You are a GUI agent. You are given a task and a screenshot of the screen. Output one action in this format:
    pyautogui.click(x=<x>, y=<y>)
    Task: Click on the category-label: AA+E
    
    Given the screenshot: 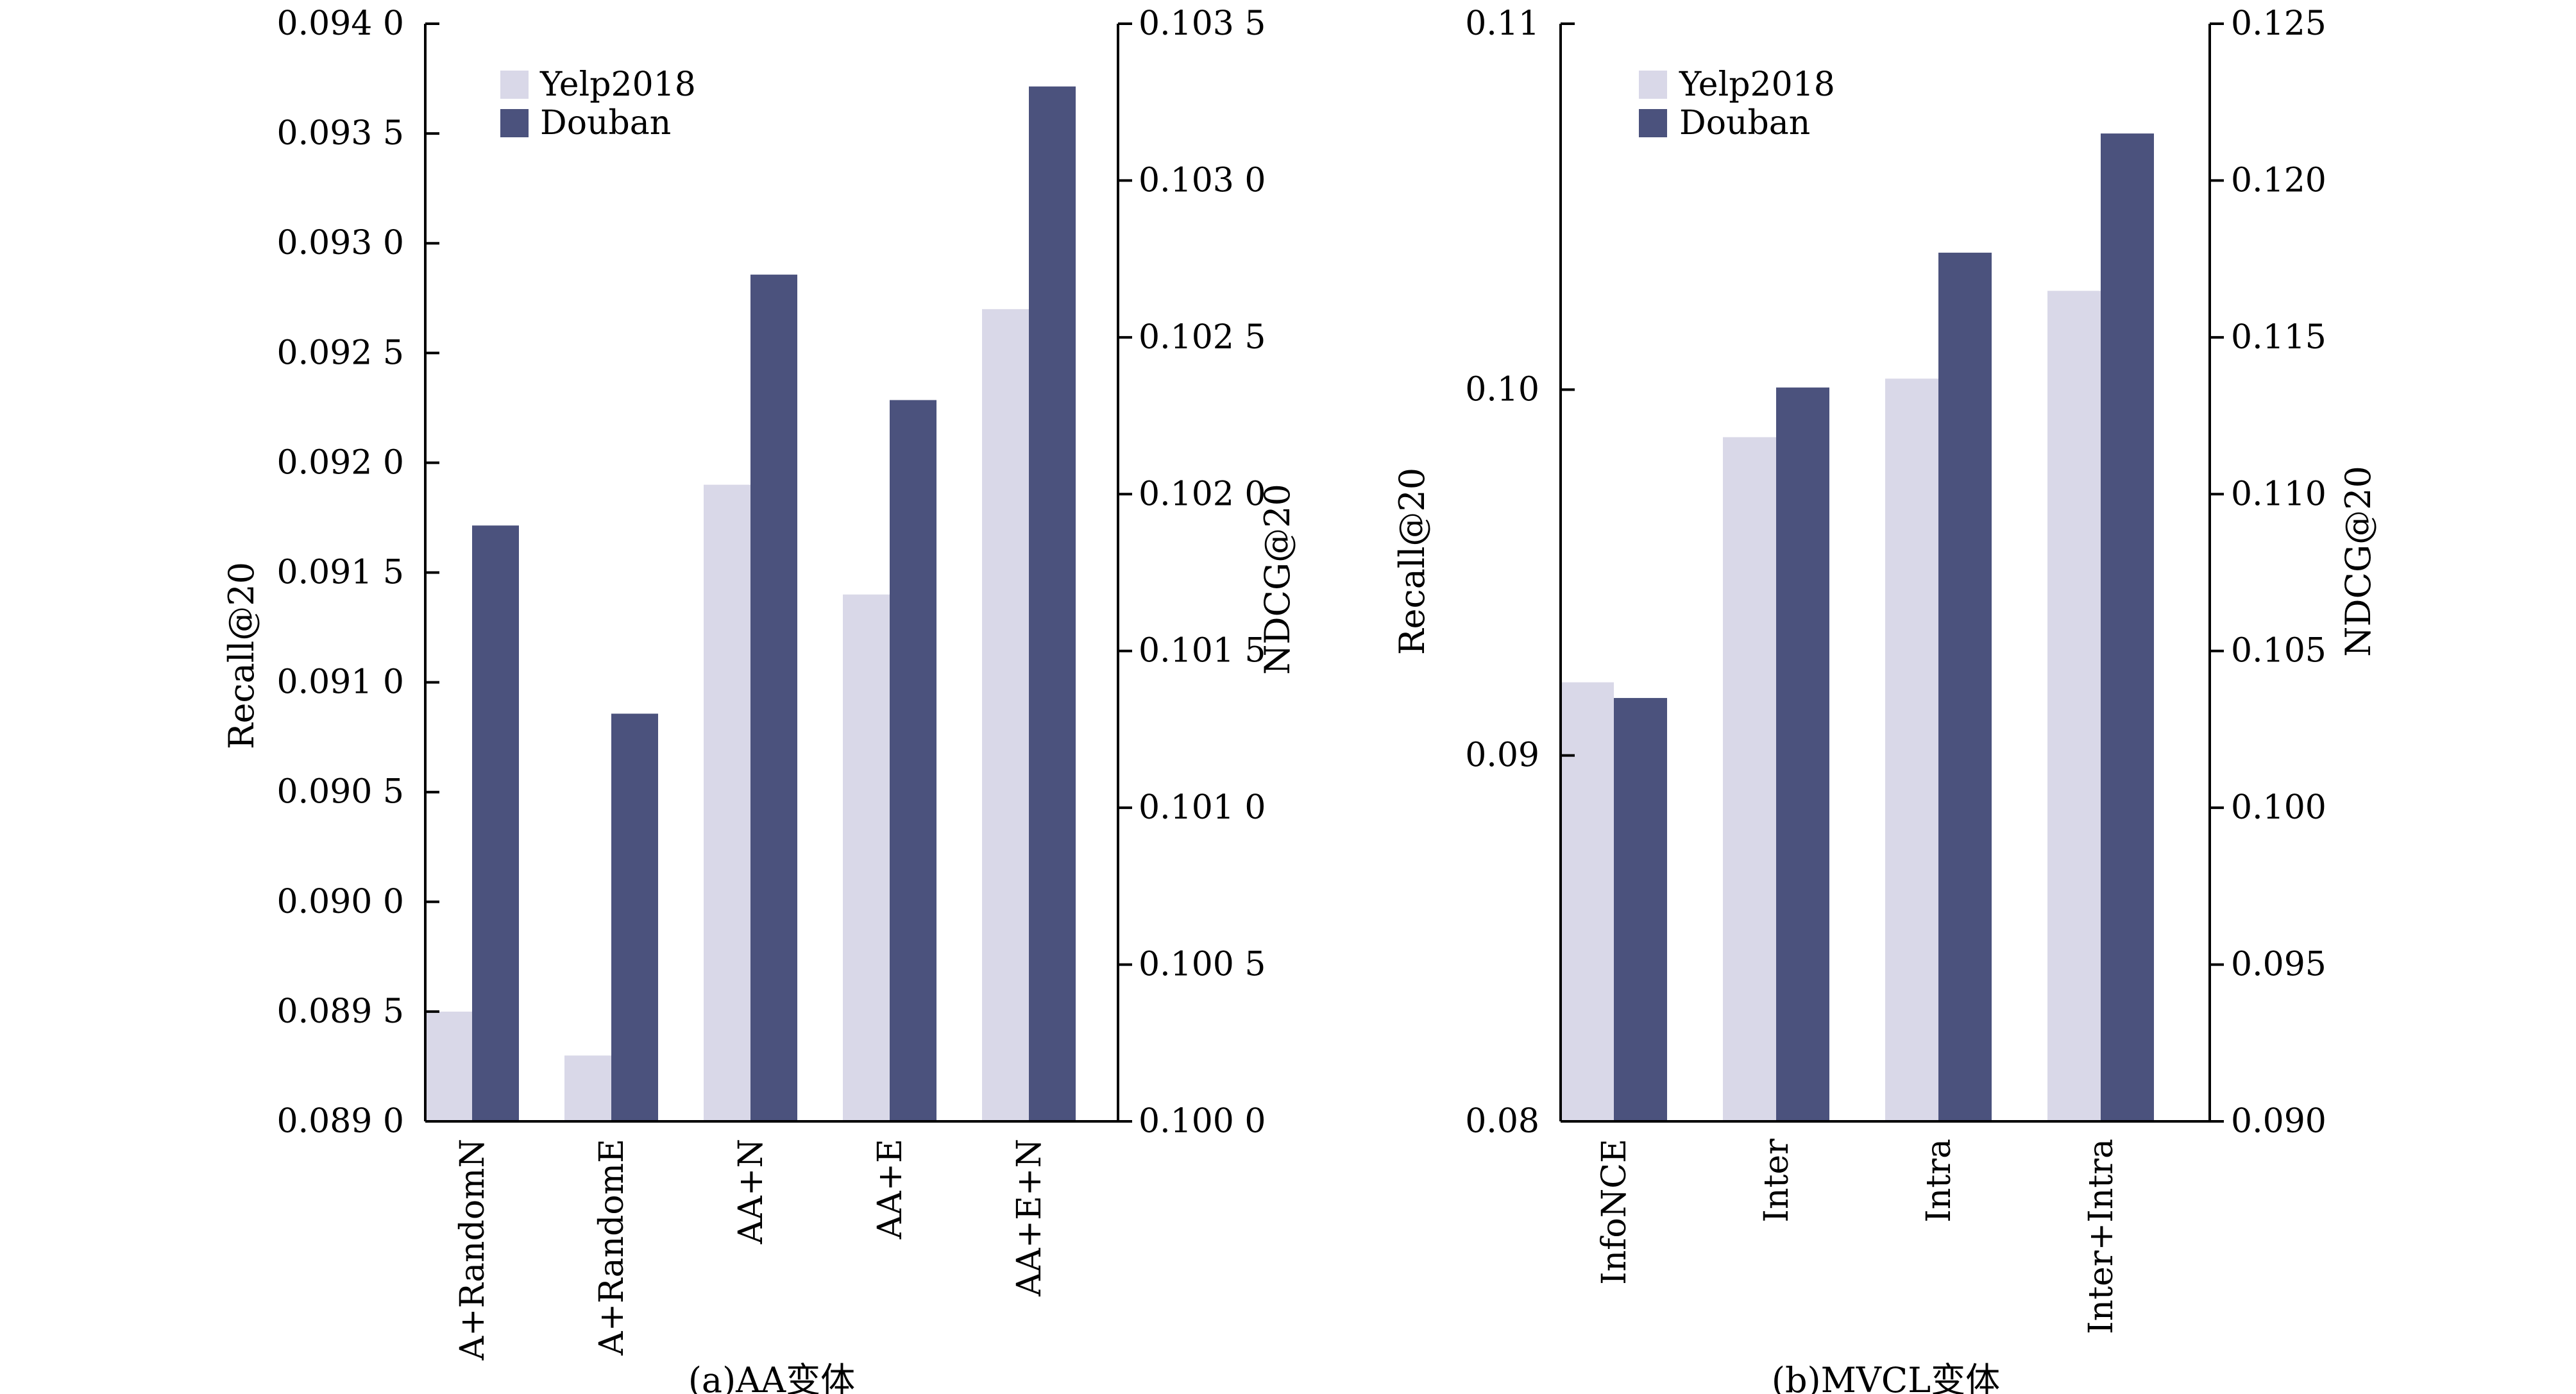 What is the action you would take?
    pyautogui.click(x=890, y=1189)
    